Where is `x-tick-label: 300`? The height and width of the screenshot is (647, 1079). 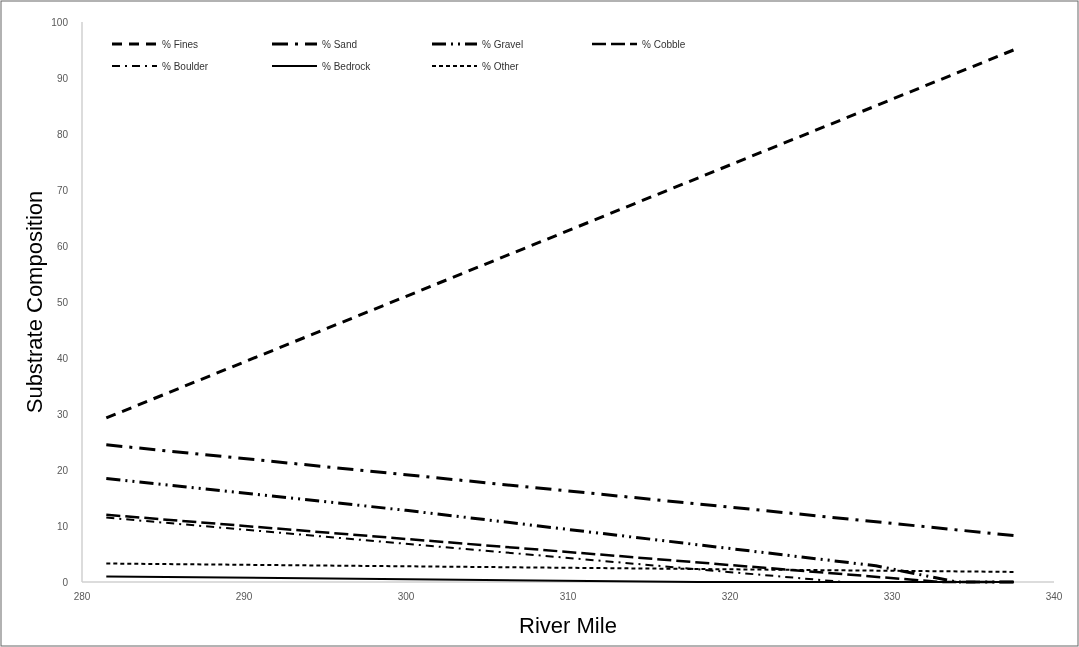 x-tick-label: 300 is located at coordinates (406, 596).